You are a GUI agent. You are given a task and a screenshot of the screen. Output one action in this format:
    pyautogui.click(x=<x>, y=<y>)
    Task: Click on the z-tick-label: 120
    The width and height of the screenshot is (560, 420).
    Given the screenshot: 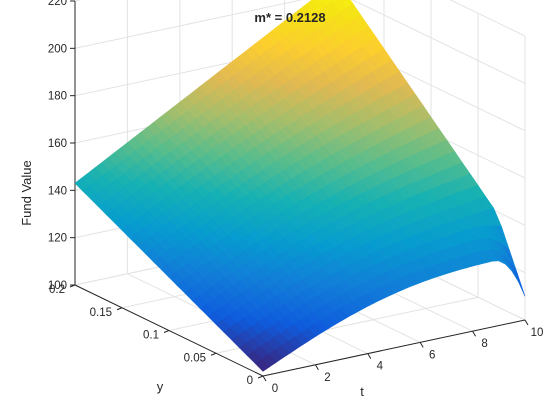 What is the action you would take?
    pyautogui.click(x=57, y=239)
    